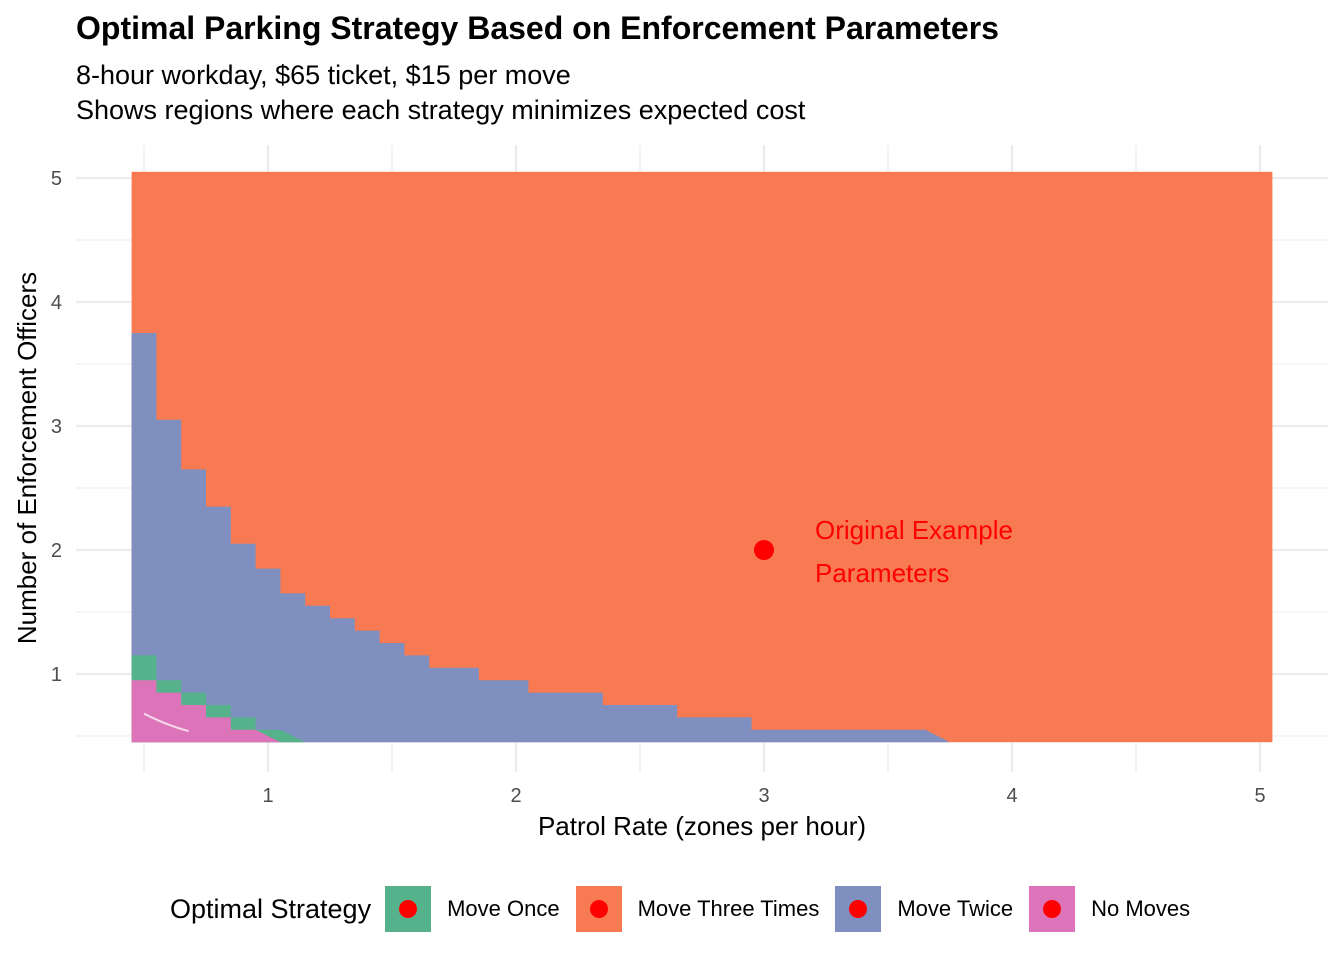 The height and width of the screenshot is (960, 1344). What do you see at coordinates (702, 826) in the screenshot?
I see `x-axis-label: Patrol Rate (zones per hour)` at bounding box center [702, 826].